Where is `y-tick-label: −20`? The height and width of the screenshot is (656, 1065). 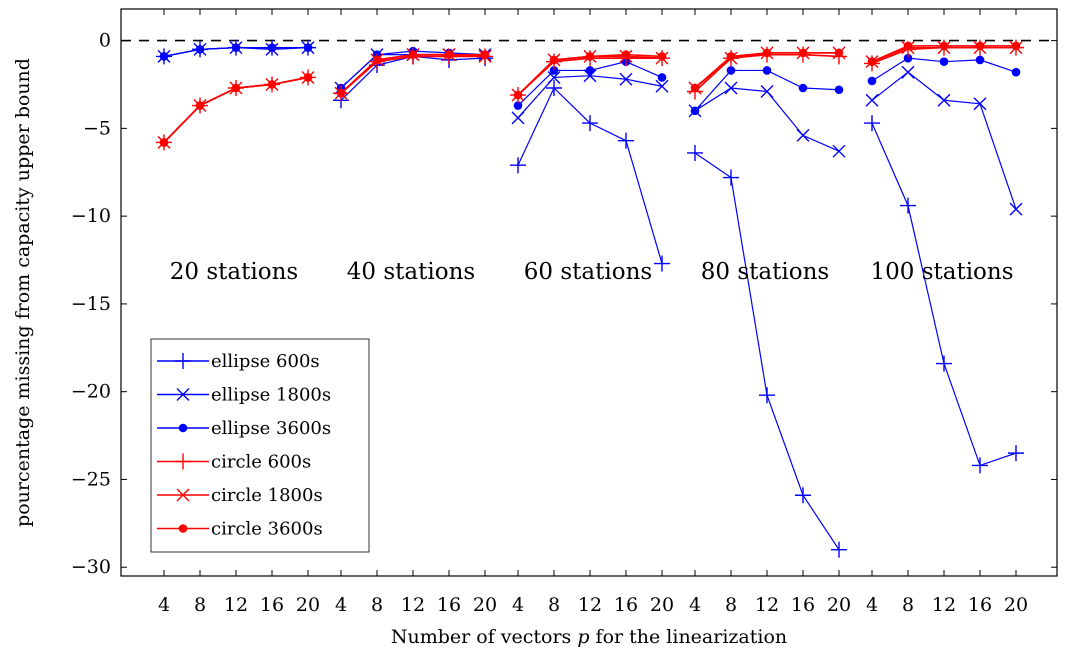
y-tick-label: −20 is located at coordinates (91, 392).